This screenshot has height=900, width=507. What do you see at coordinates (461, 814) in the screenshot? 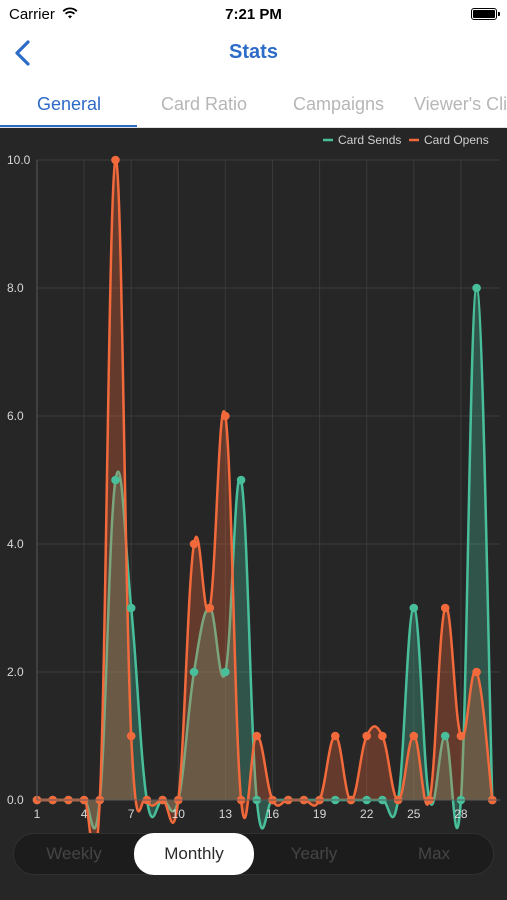
I see `x-tick-label: 28` at bounding box center [461, 814].